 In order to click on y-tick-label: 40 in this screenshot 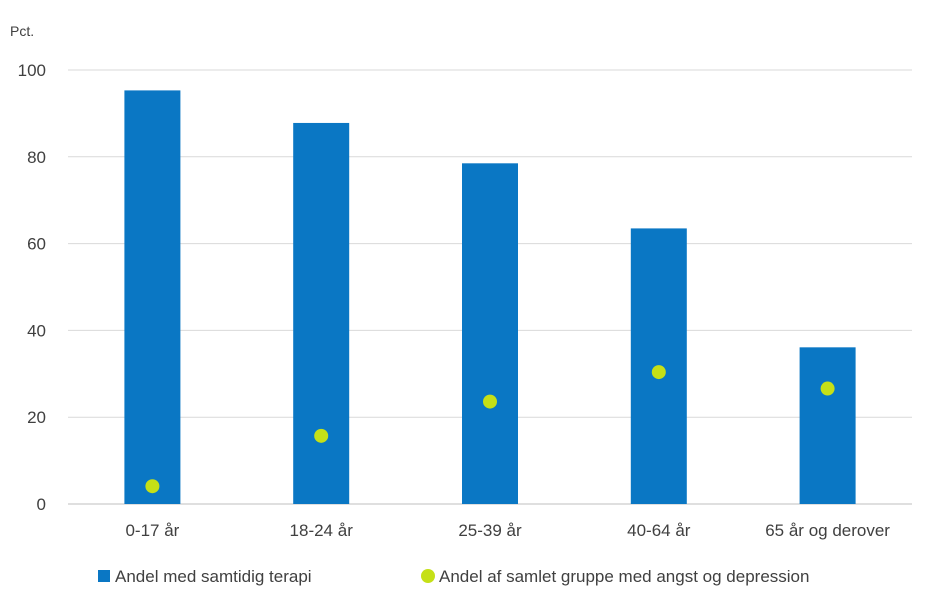, I will do `click(36, 330)`.